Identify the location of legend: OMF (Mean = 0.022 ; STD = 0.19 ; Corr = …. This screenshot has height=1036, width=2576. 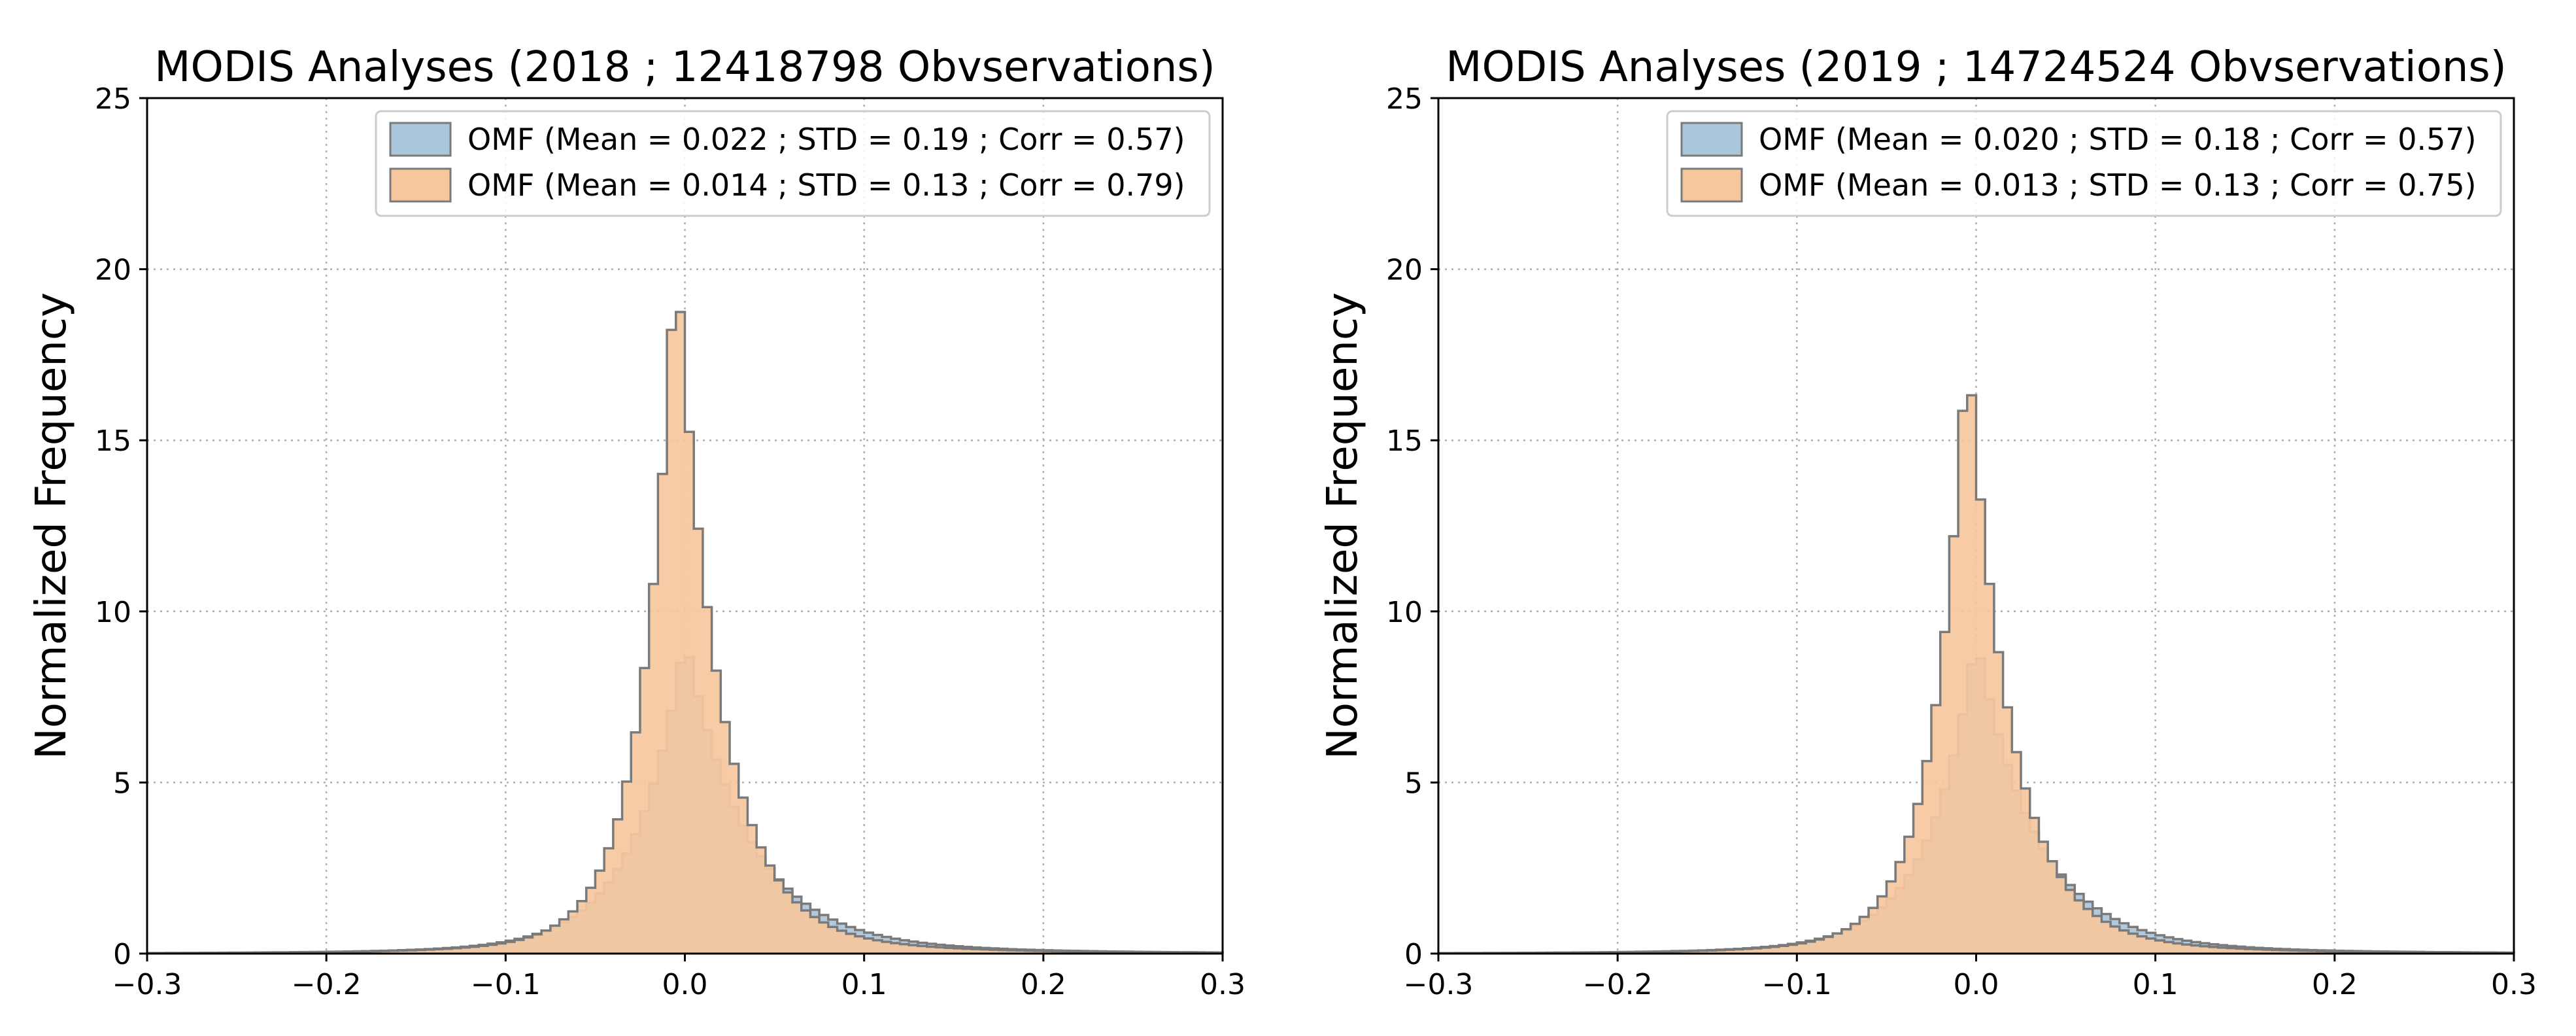
(793, 163).